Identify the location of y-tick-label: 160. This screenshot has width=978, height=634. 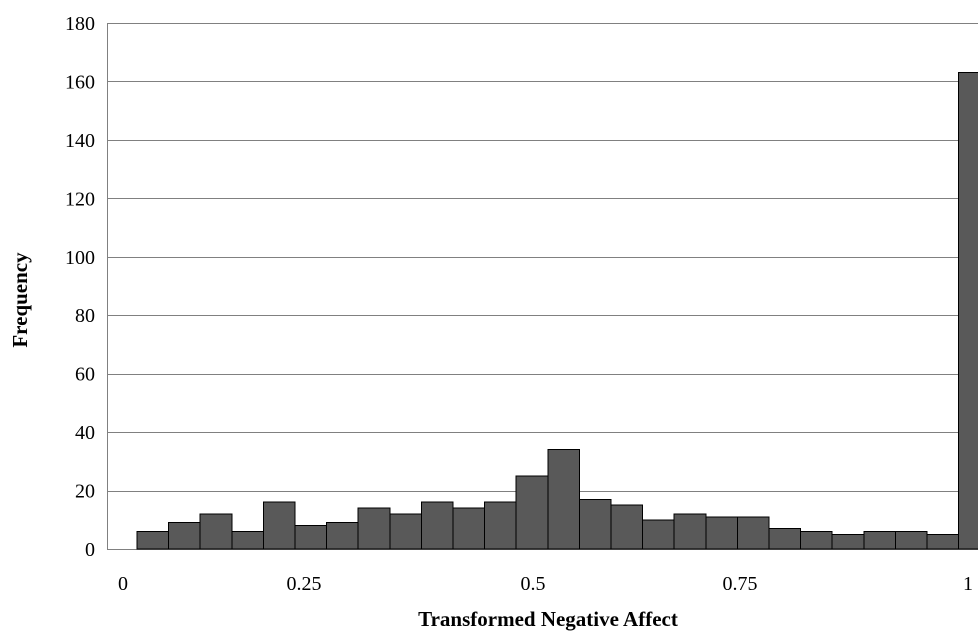
(80, 82).